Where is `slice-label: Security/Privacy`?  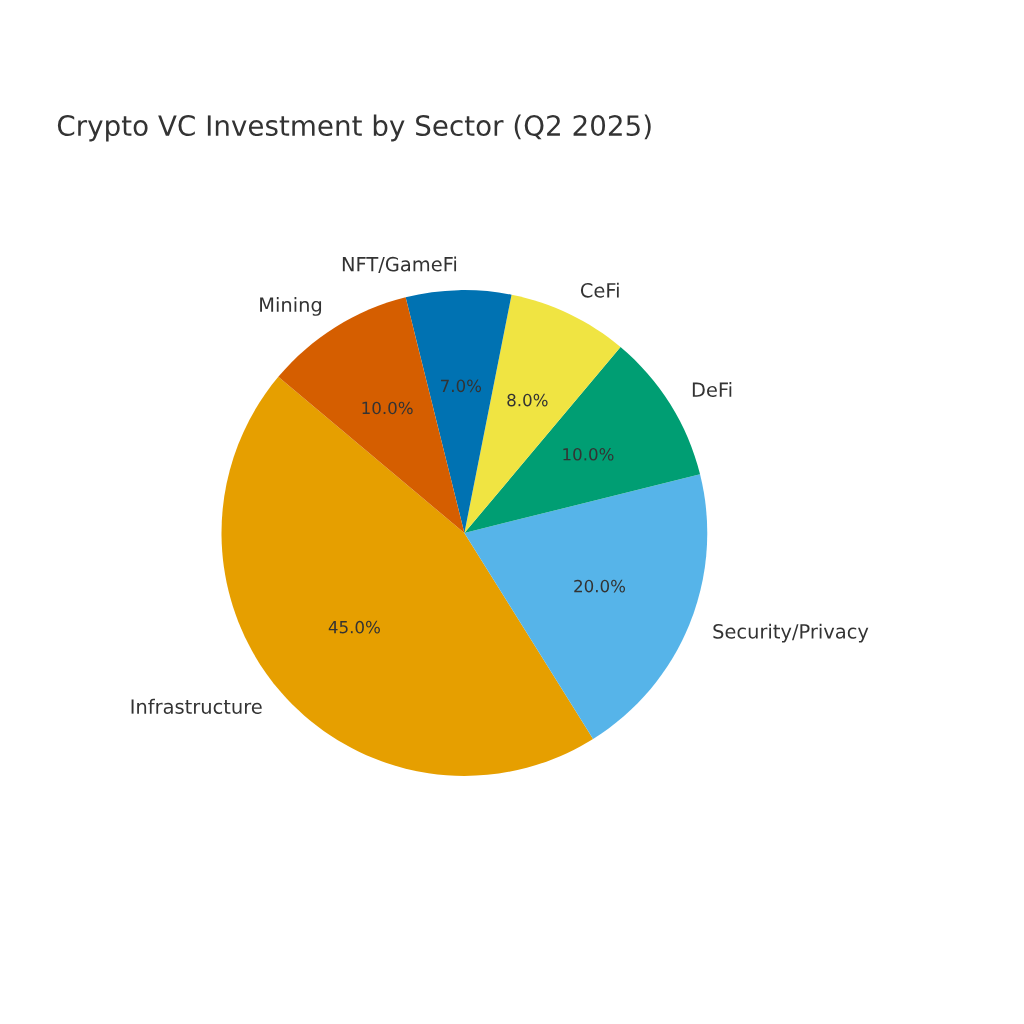 slice-label: Security/Privacy is located at coordinates (791, 633).